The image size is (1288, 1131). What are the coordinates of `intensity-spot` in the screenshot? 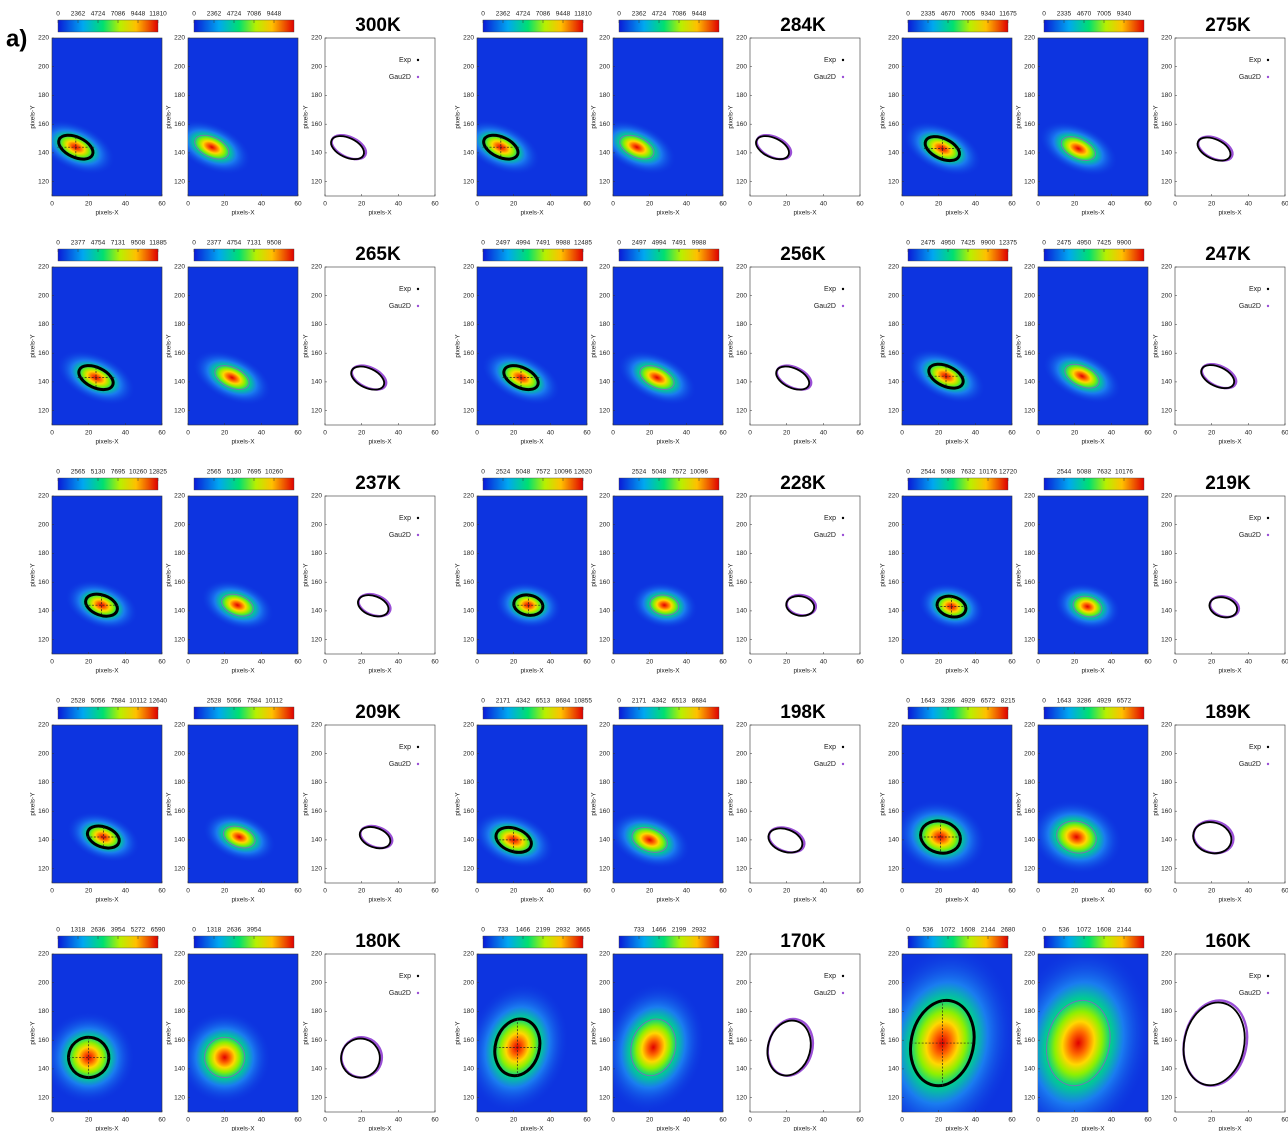 It's located at (652, 840).